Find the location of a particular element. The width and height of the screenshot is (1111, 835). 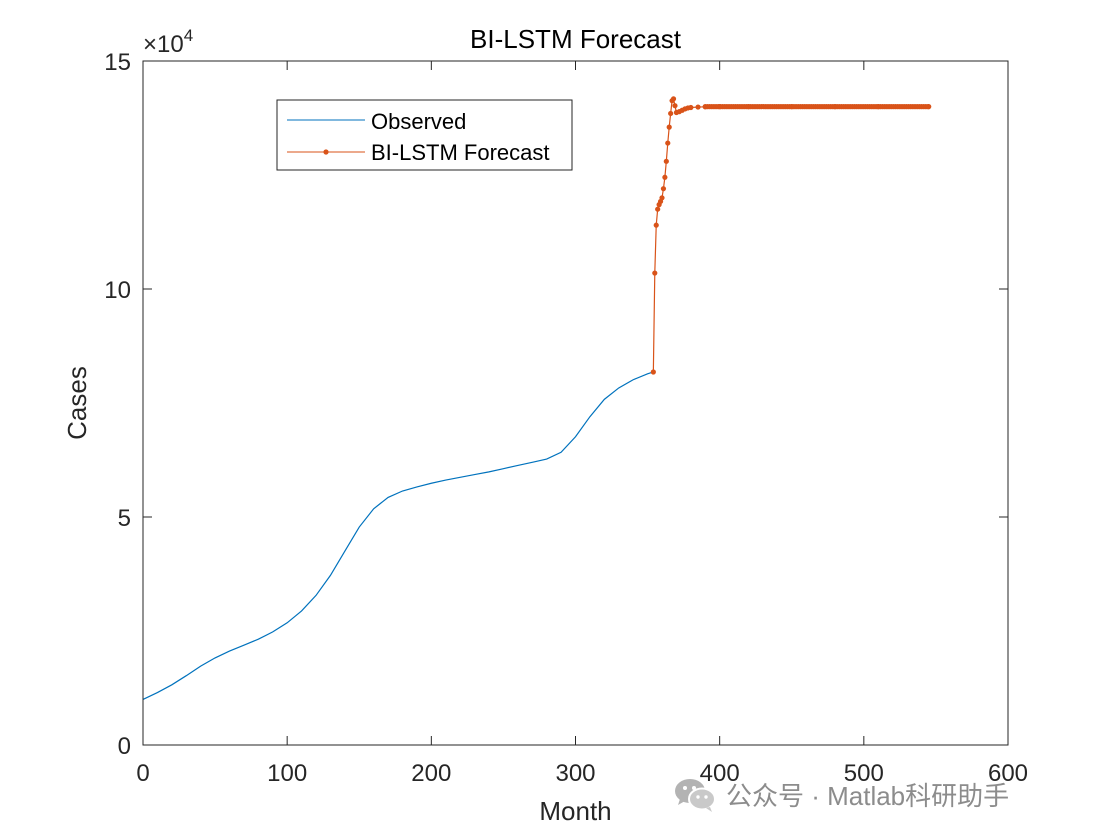

x-tick-label: 200 is located at coordinates (431, 773).